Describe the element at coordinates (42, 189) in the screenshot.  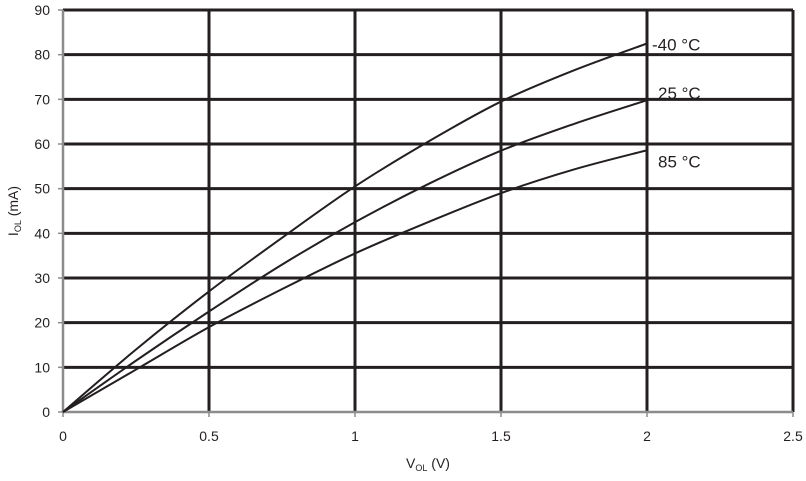
I see `y-tick-label: 50` at that location.